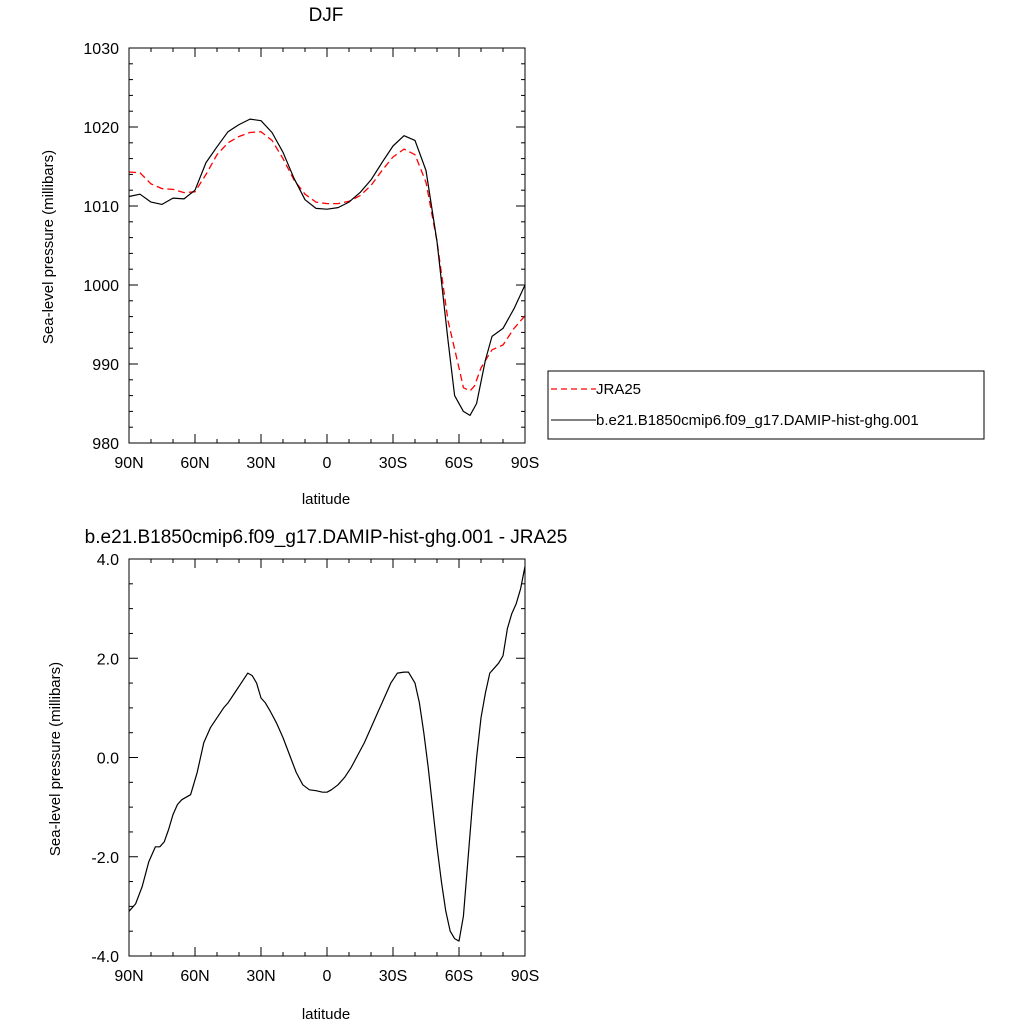 This screenshot has width=1024, height=1024. I want to click on bottom-y-tick-label: 2.0, so click(108, 659).